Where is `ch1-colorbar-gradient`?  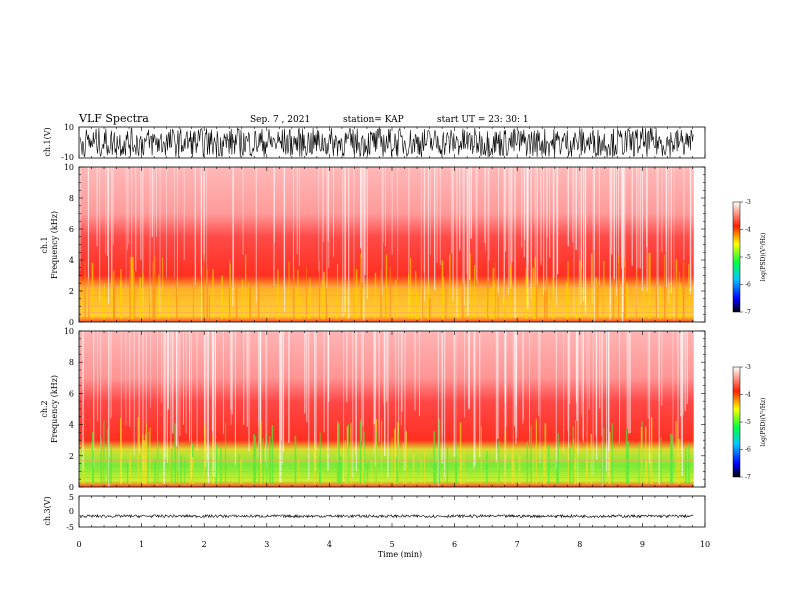 ch1-colorbar-gradient is located at coordinates (736, 257).